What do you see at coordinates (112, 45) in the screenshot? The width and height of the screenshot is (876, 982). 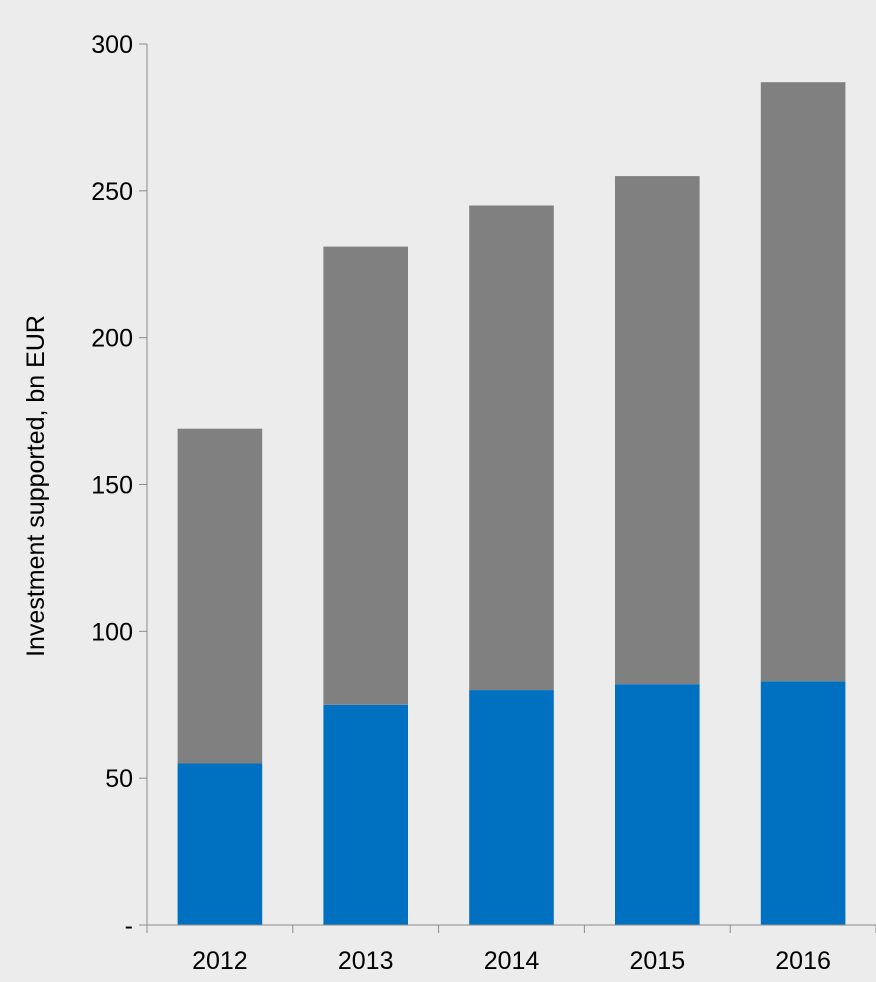 I see `y-tick-label: 300` at bounding box center [112, 45].